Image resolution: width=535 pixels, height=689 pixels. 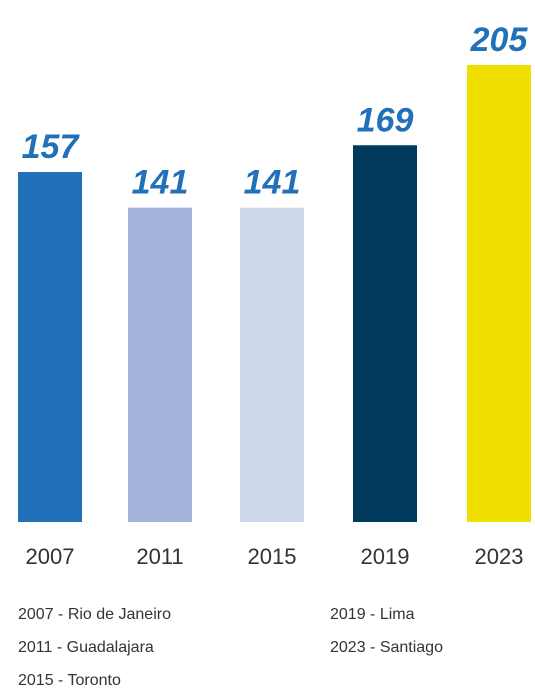 I want to click on x-tick-label: 2023, so click(x=499, y=556).